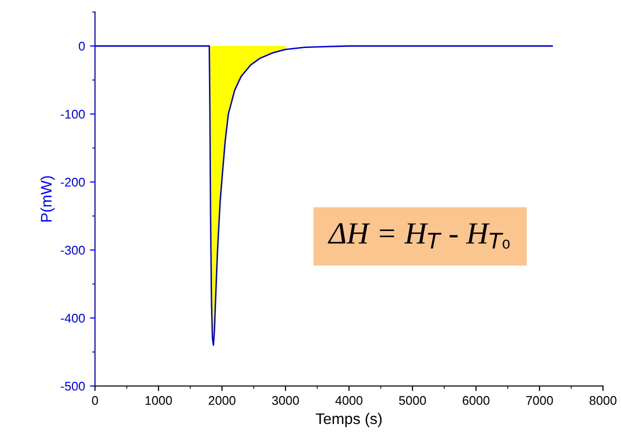 The height and width of the screenshot is (444, 621). I want to click on y-tick-label: -500, so click(72, 386).